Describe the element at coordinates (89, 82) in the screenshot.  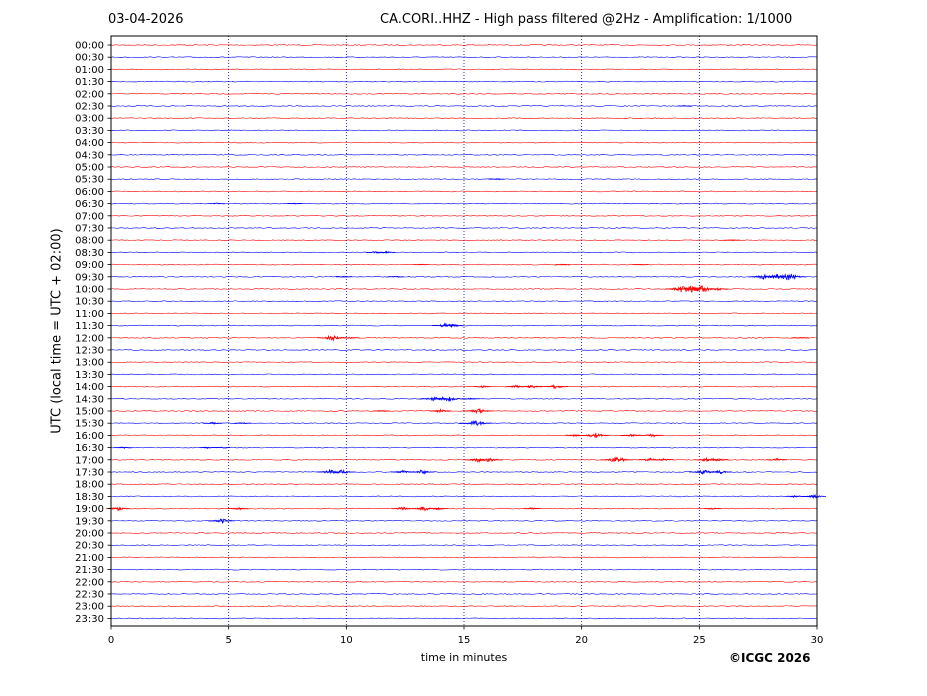
I see `y-tick-label: 01:30` at that location.